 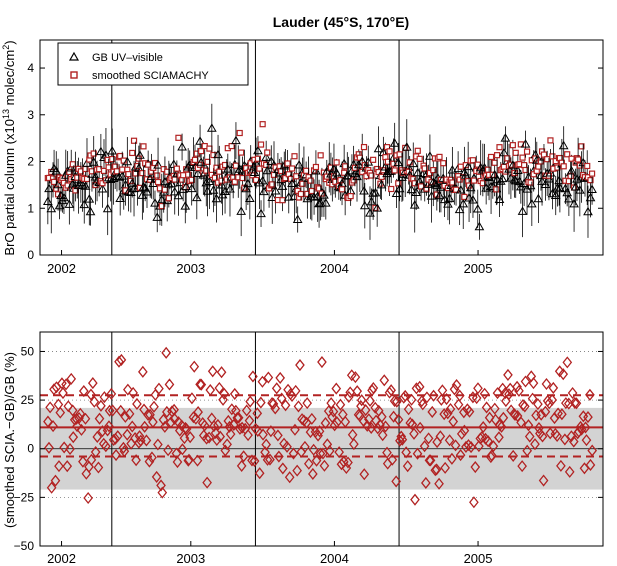 What do you see at coordinates (30, 208) in the screenshot?
I see `y-tick-label: 1` at bounding box center [30, 208].